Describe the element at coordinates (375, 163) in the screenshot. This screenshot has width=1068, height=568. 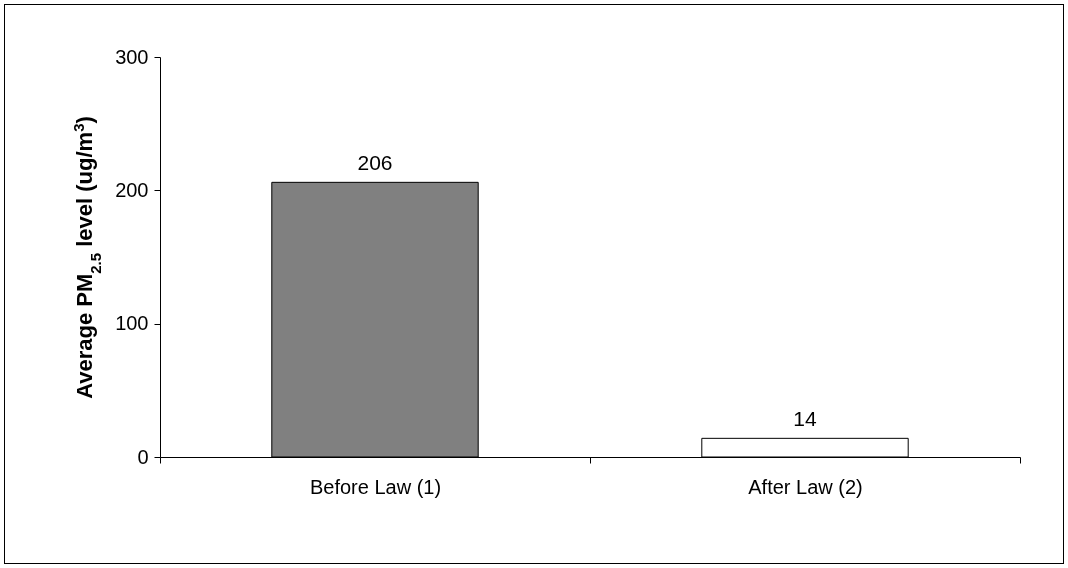
I see `data-label: 206` at that location.